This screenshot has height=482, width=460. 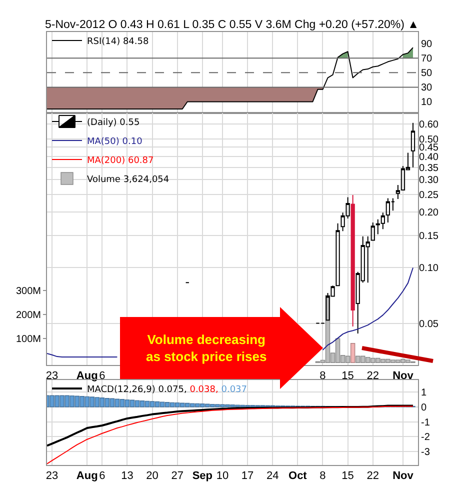 What do you see at coordinates (115, 142) in the screenshot?
I see `legend-label: MA(50) 0.10` at bounding box center [115, 142].